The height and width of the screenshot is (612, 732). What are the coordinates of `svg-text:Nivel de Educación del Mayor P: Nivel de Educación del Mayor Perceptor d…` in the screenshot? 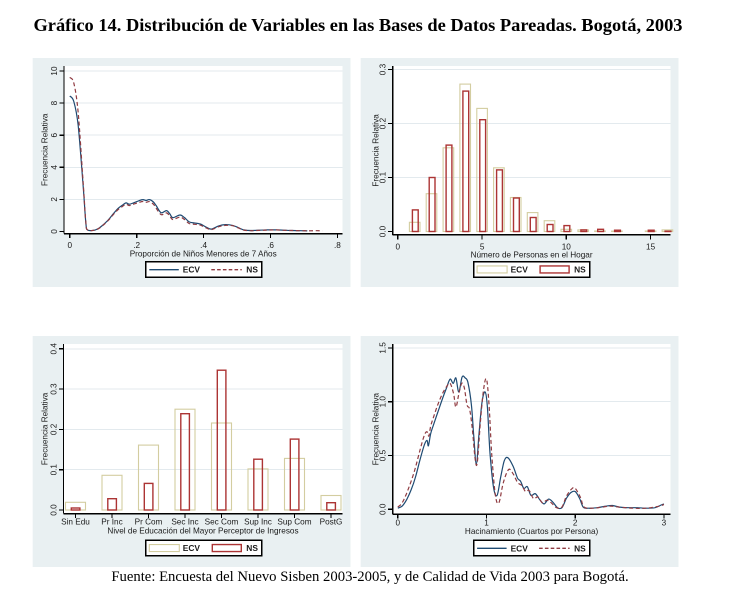 It's located at (202, 531).